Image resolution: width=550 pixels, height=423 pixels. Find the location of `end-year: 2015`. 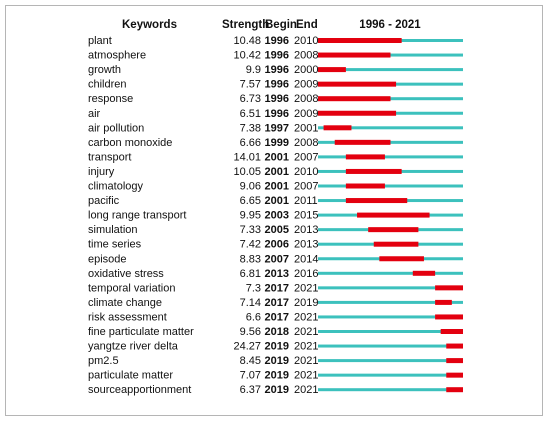

end-year: 2015 is located at coordinates (306, 216).